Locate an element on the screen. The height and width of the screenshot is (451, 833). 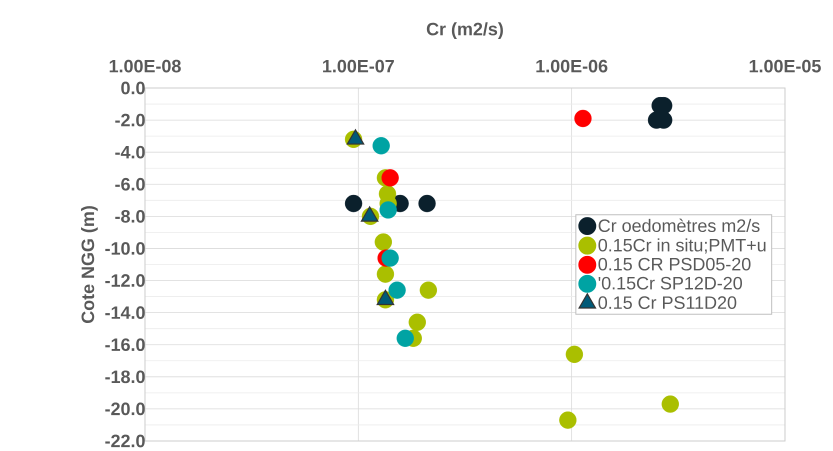
y-tick-label: -6.0 is located at coordinates (130, 184).